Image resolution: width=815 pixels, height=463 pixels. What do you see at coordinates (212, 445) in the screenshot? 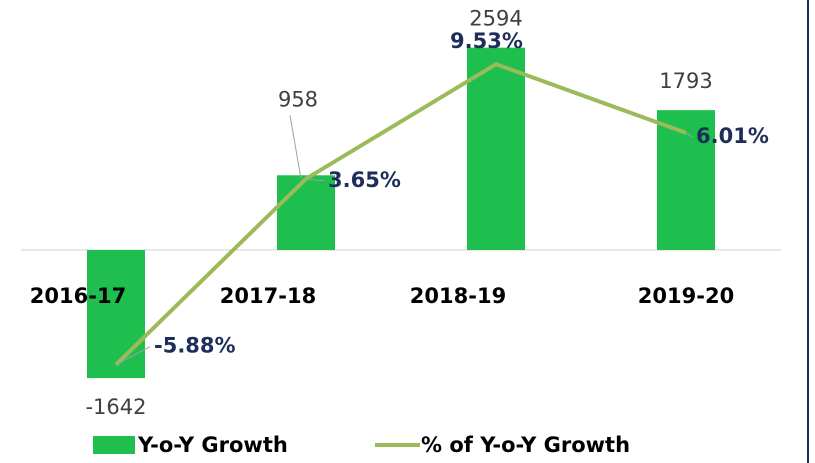
I see `legend-label: Y-o-Y Growth` at bounding box center [212, 445].